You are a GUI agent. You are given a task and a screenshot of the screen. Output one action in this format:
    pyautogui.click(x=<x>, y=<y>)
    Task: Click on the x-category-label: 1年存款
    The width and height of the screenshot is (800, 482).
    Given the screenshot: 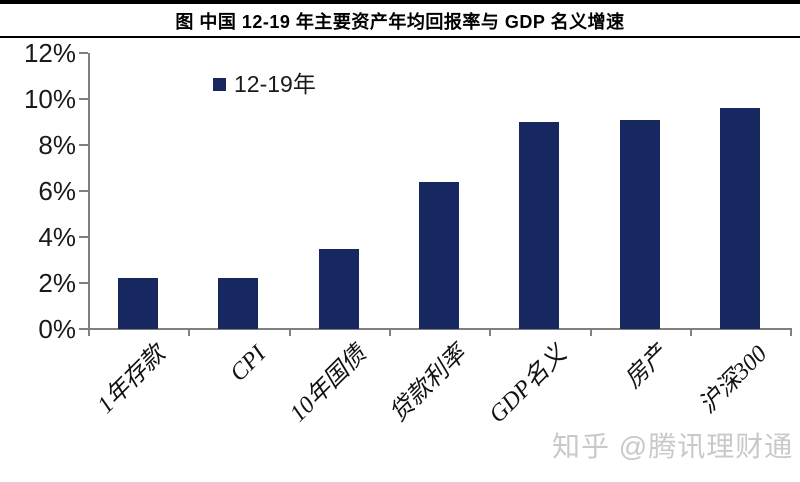 What is the action you would take?
    pyautogui.click(x=131, y=380)
    